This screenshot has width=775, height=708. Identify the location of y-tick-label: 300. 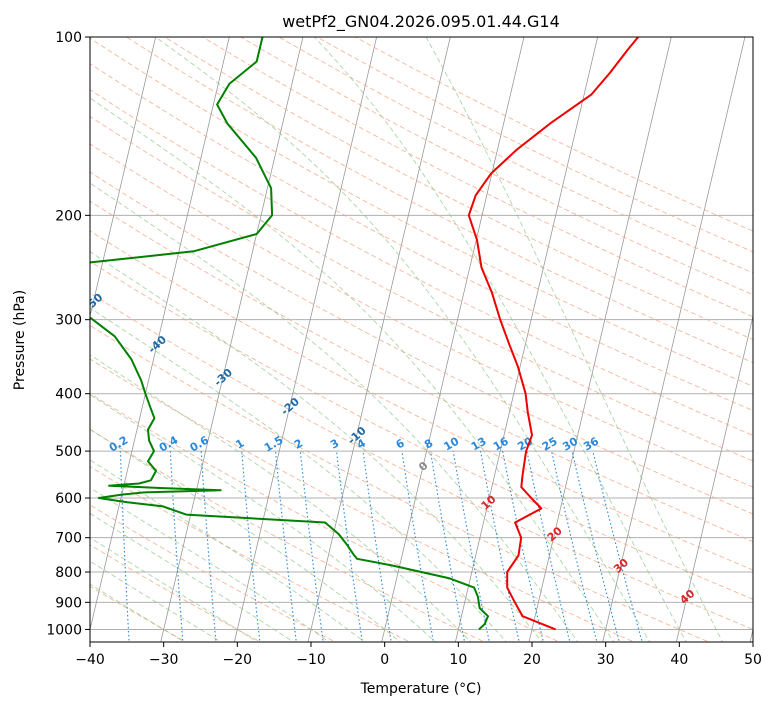
(68, 321).